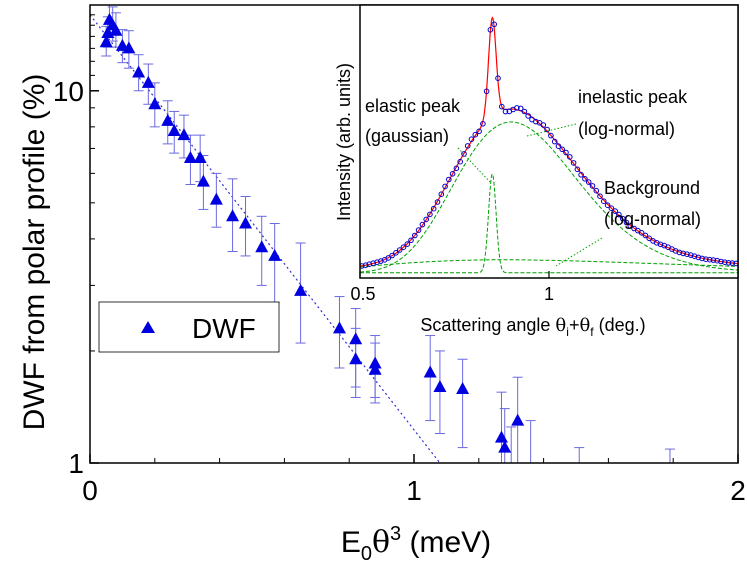  Describe the element at coordinates (413, 106) in the screenshot. I see `annotation-elastic-title: elastic peak` at that location.